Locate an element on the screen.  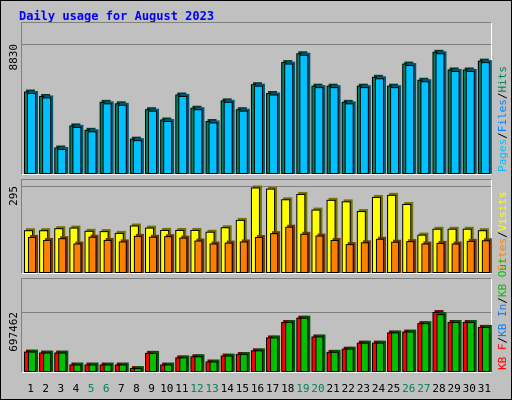
day-label: 7 is located at coordinates (121, 388).